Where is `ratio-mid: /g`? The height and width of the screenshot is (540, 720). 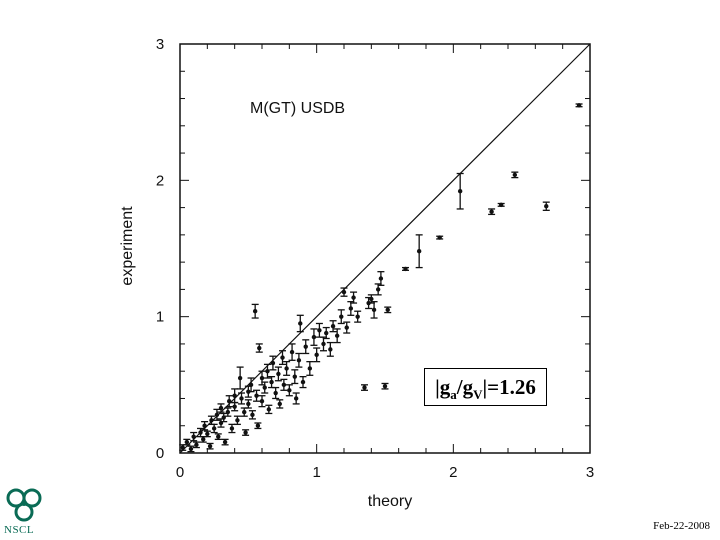
ratio-mid: /g is located at coordinates (465, 387).